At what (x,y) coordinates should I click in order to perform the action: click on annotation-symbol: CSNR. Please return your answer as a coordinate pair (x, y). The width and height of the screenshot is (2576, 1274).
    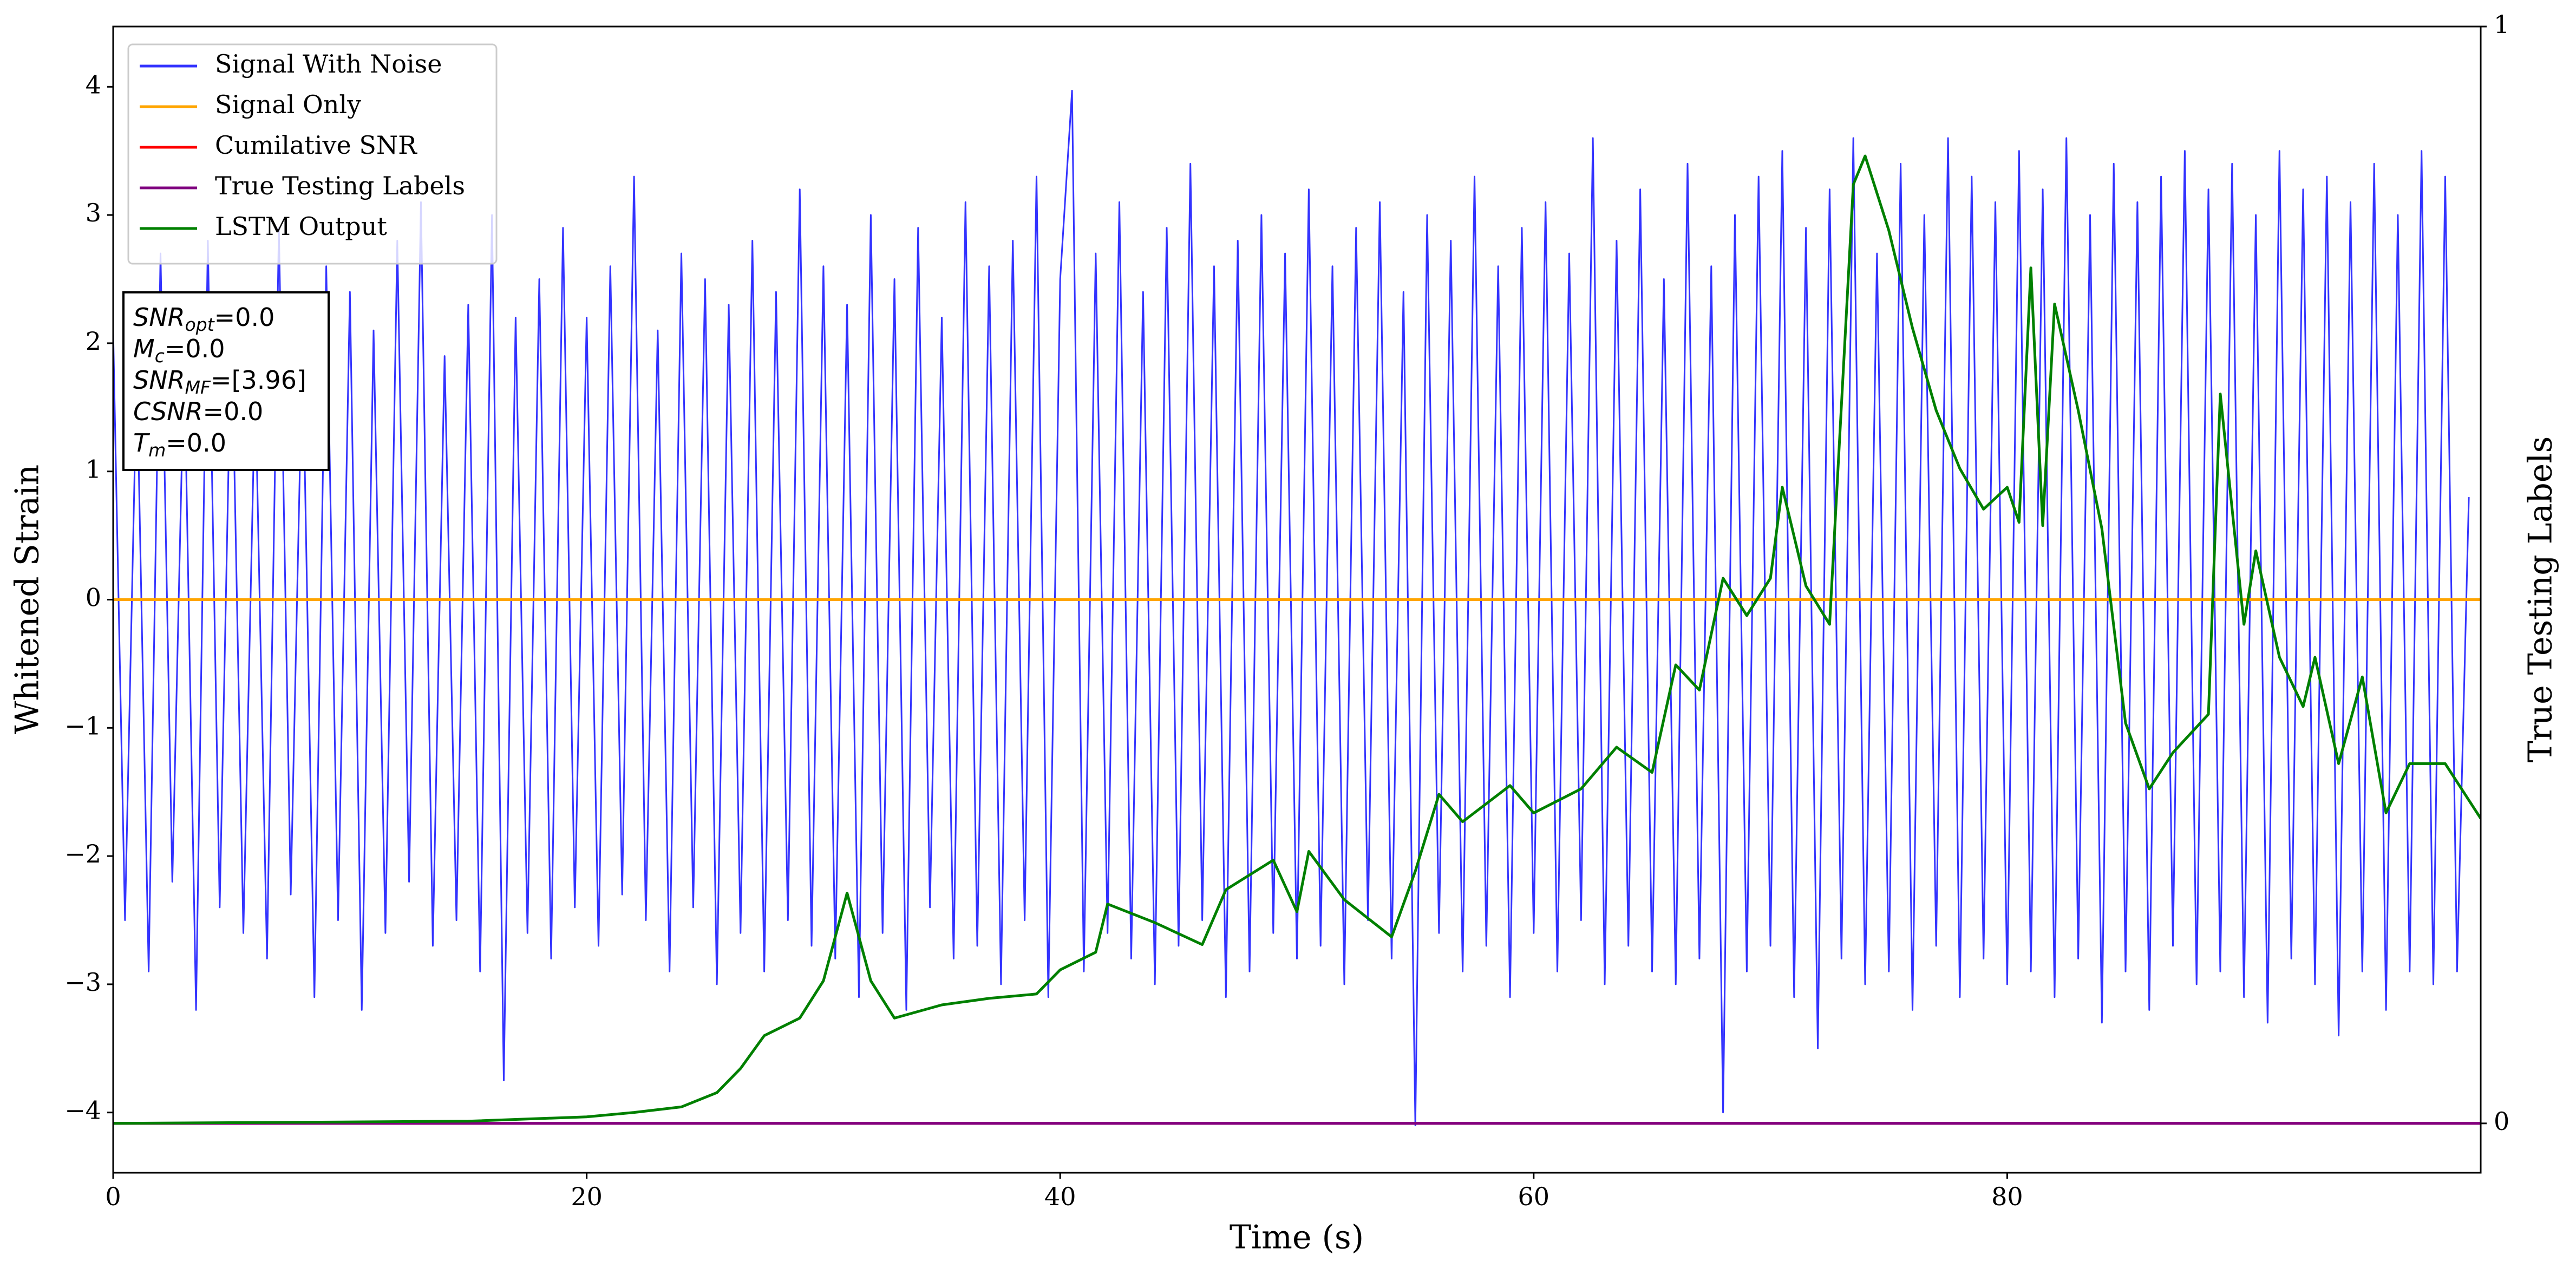
    Looking at the image, I should click on (168, 411).